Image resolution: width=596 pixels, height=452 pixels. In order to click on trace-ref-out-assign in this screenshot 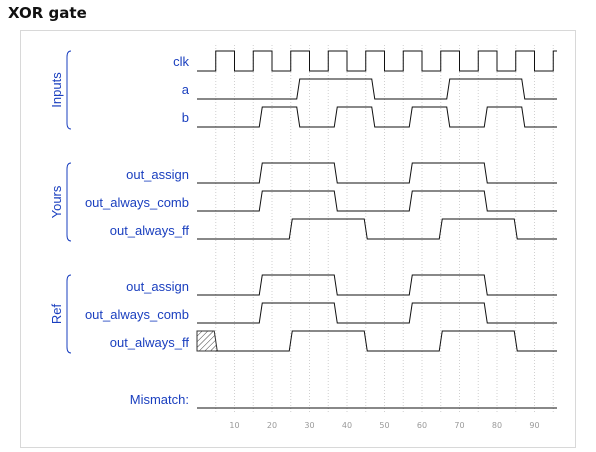, I will do `click(377, 285)`.